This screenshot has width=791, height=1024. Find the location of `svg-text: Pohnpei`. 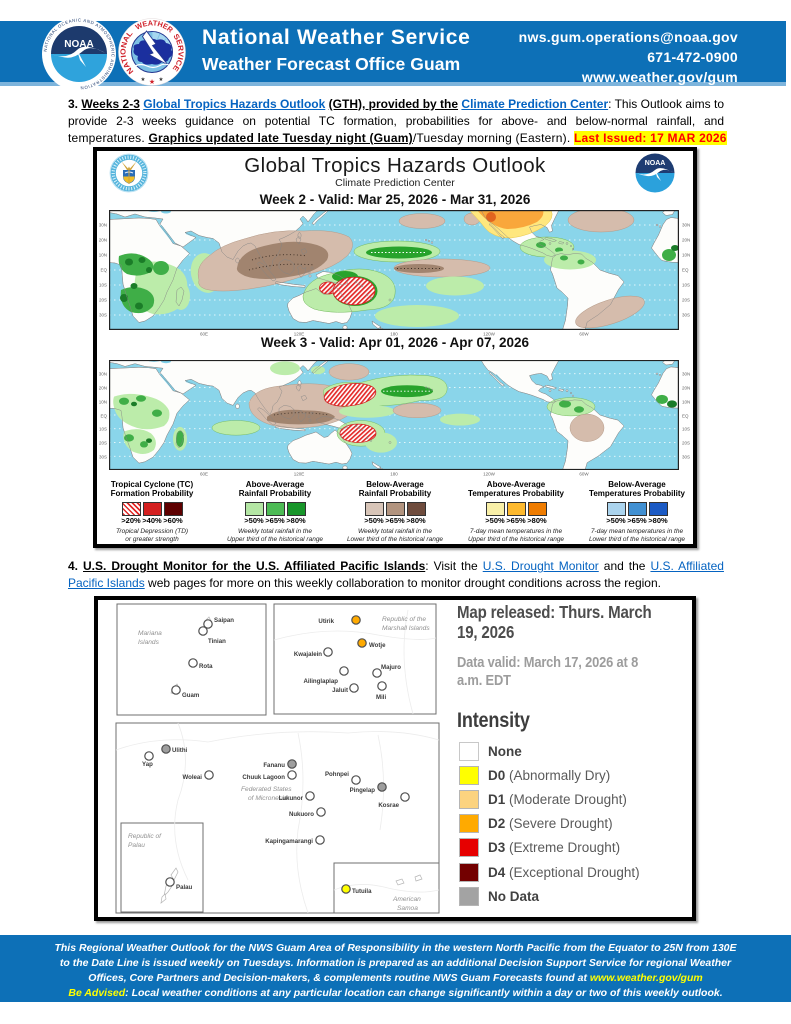

svg-text: Pohnpei is located at coordinates (337, 774).